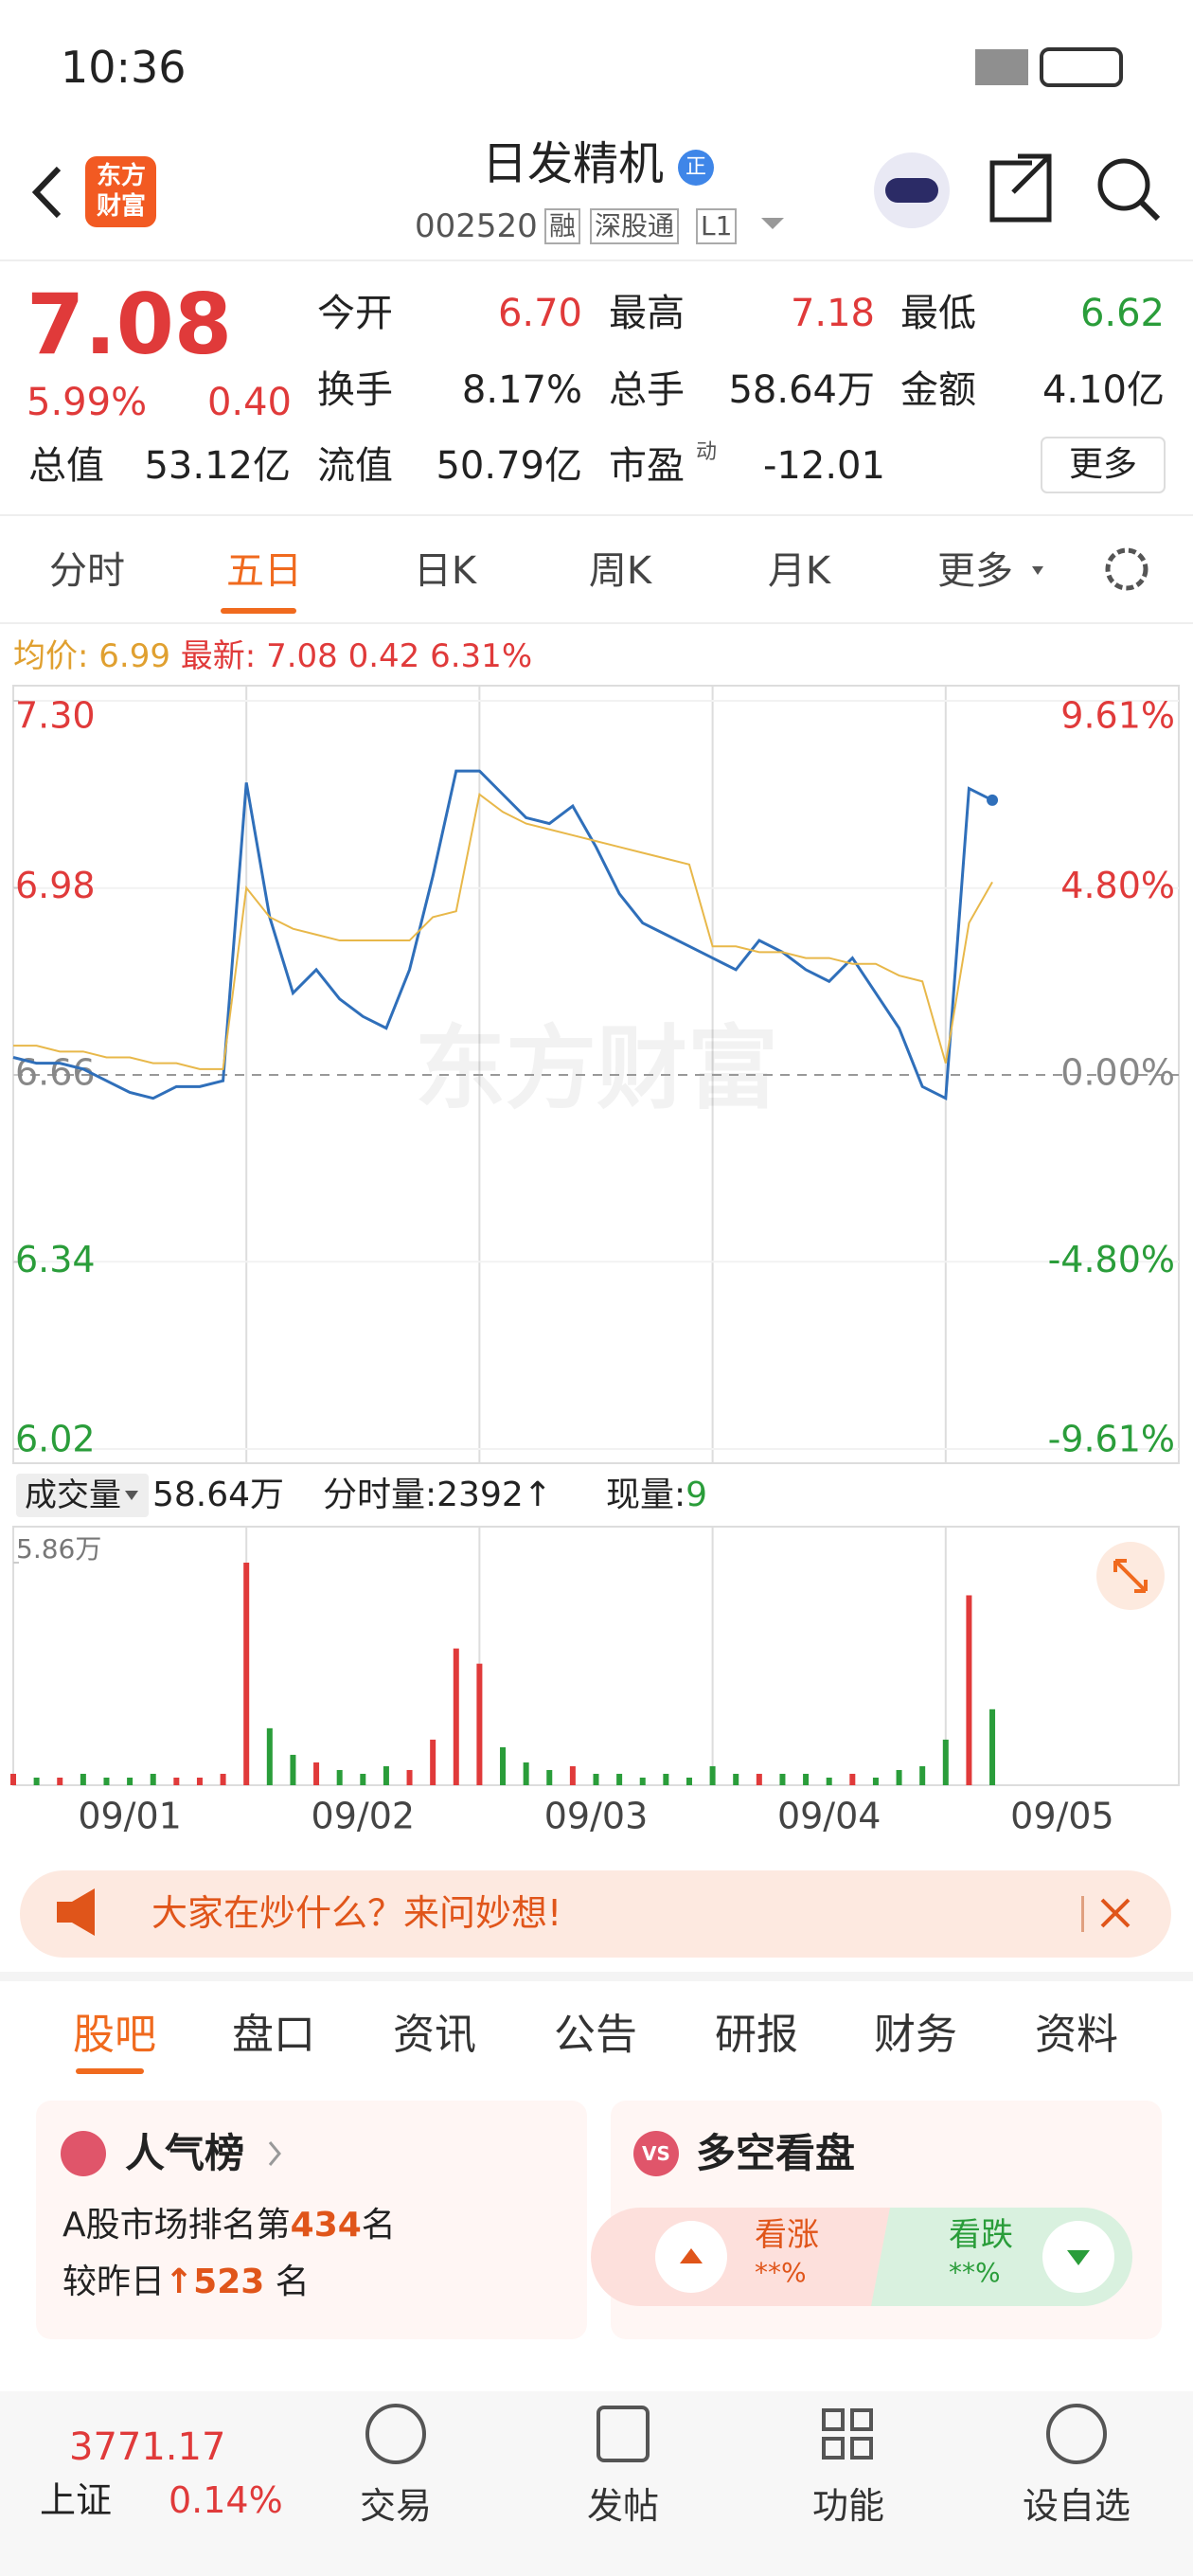 The width and height of the screenshot is (1193, 2576). I want to click on sub-tab: 研报, so click(756, 2035).